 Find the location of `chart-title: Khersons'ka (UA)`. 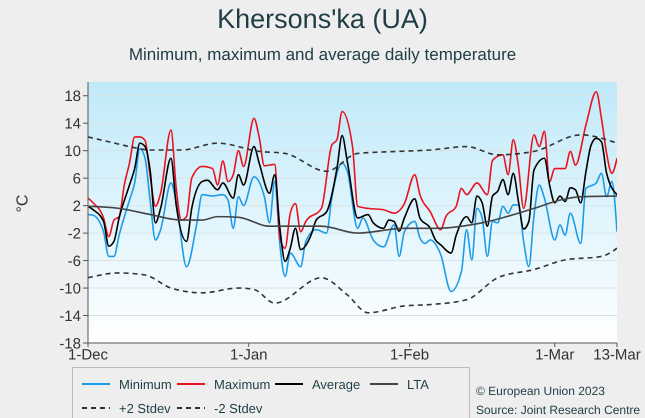

chart-title: Khersons'ka (UA) is located at coordinates (322, 19).